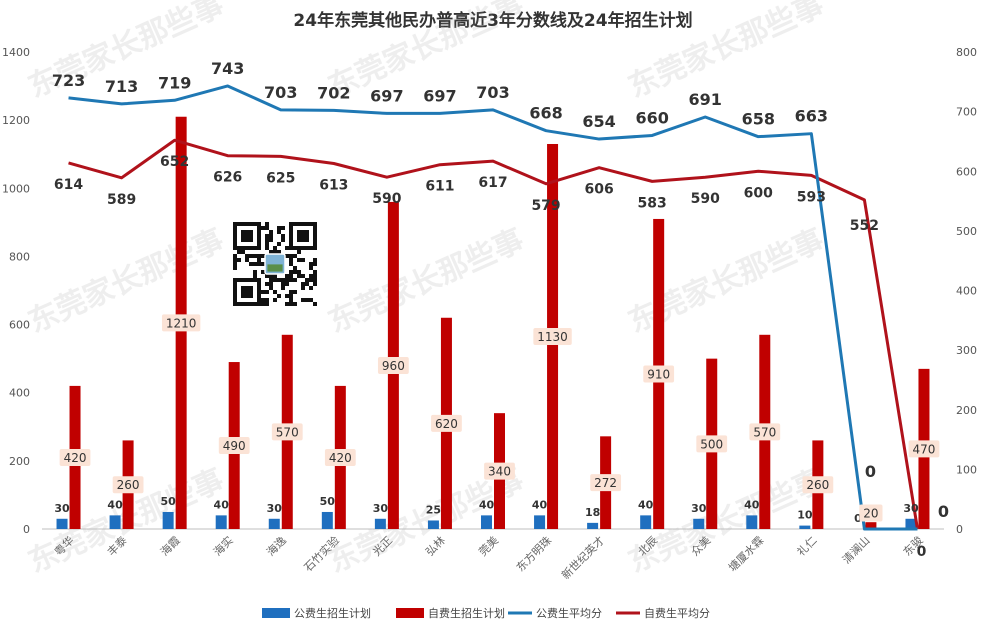 This screenshot has height=635, width=986. I want to click on right-axis-tick: 600, so click(966, 171).